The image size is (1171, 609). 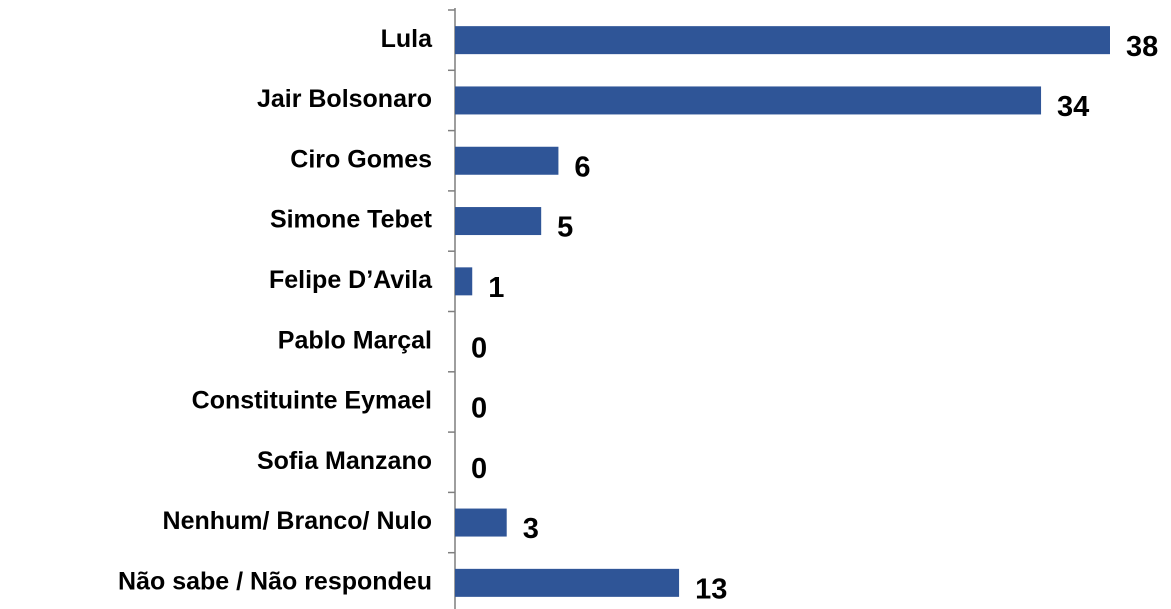 I want to click on data-label: 13, so click(x=711, y=590).